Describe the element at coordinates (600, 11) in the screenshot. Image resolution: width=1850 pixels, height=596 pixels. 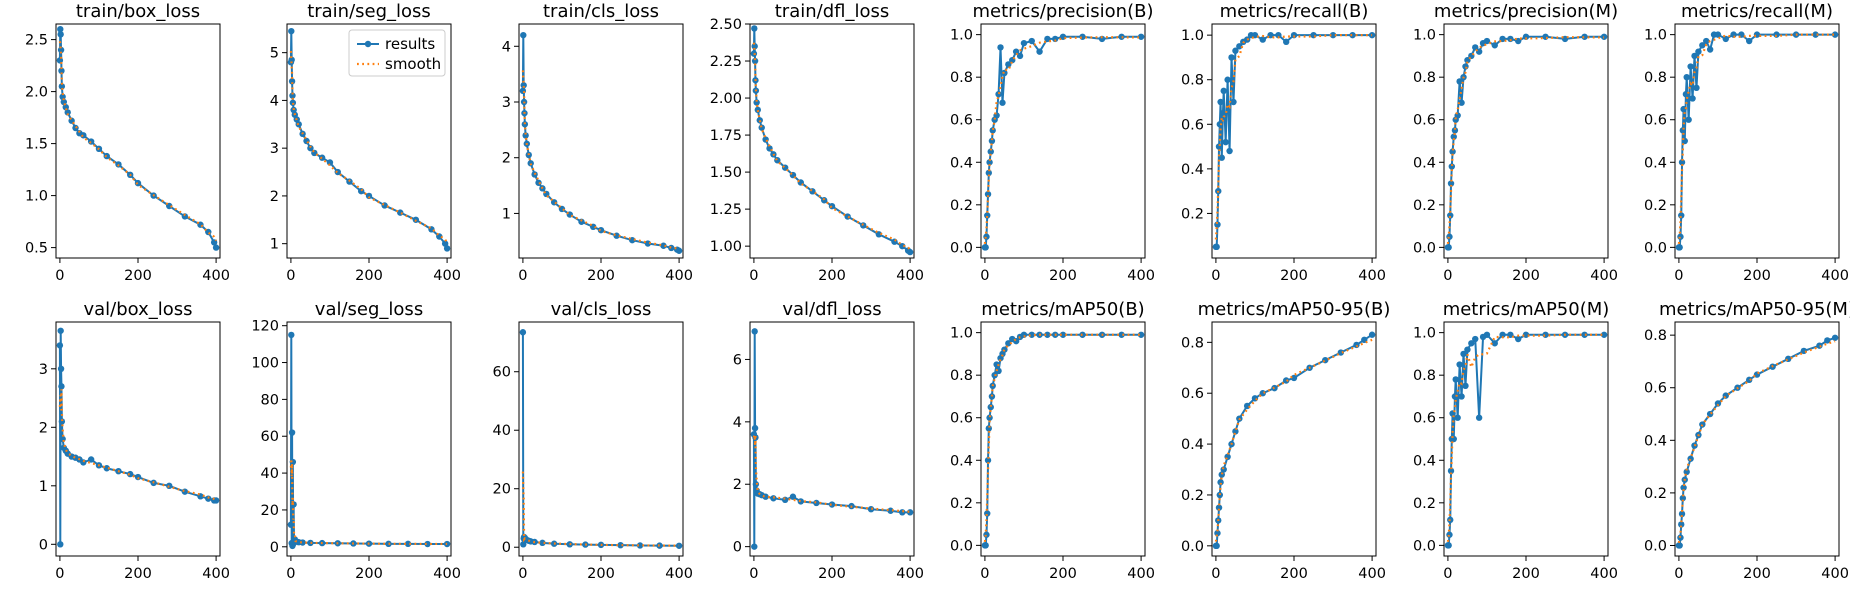
I see `chart-title: train/cls_loss` at that location.